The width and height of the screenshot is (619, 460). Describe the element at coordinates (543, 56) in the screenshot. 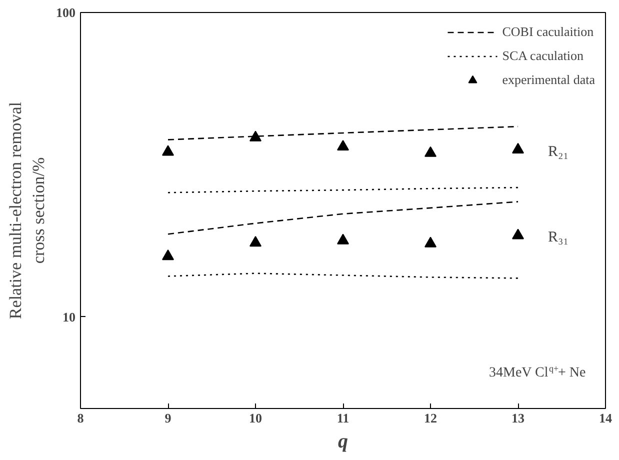

I see `legend-label: SCA caculation` at that location.